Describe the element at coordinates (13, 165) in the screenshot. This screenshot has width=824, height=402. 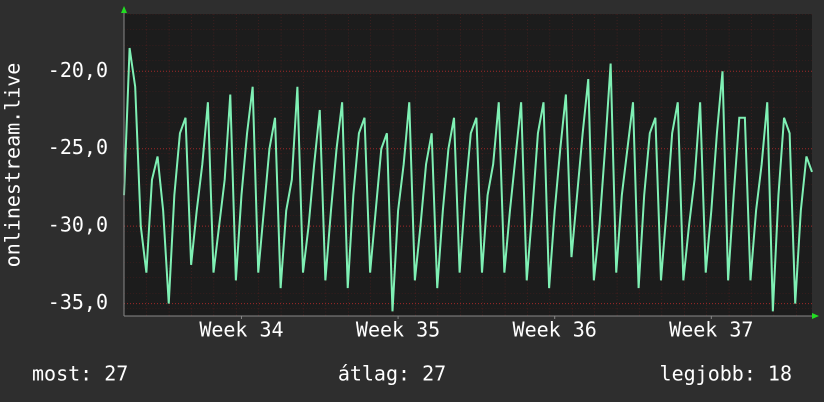
I see `y-axis-label: onlinestream.live` at that location.